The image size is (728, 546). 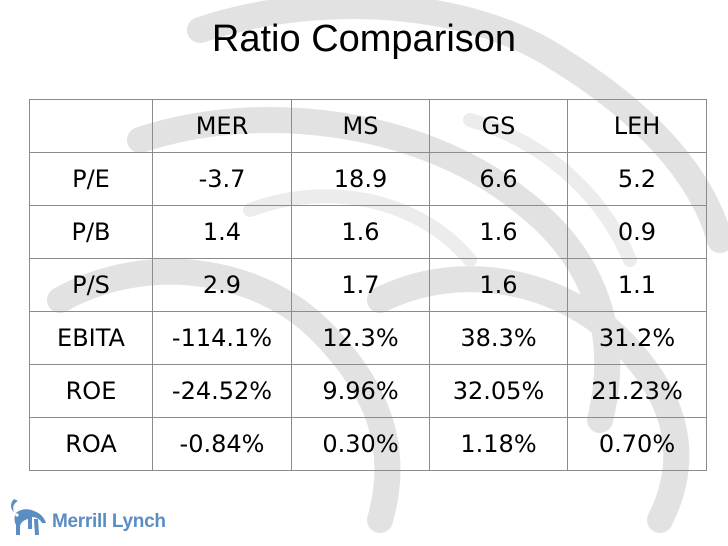 What do you see at coordinates (498, 338) in the screenshot?
I see `table-cell: 38.3%` at bounding box center [498, 338].